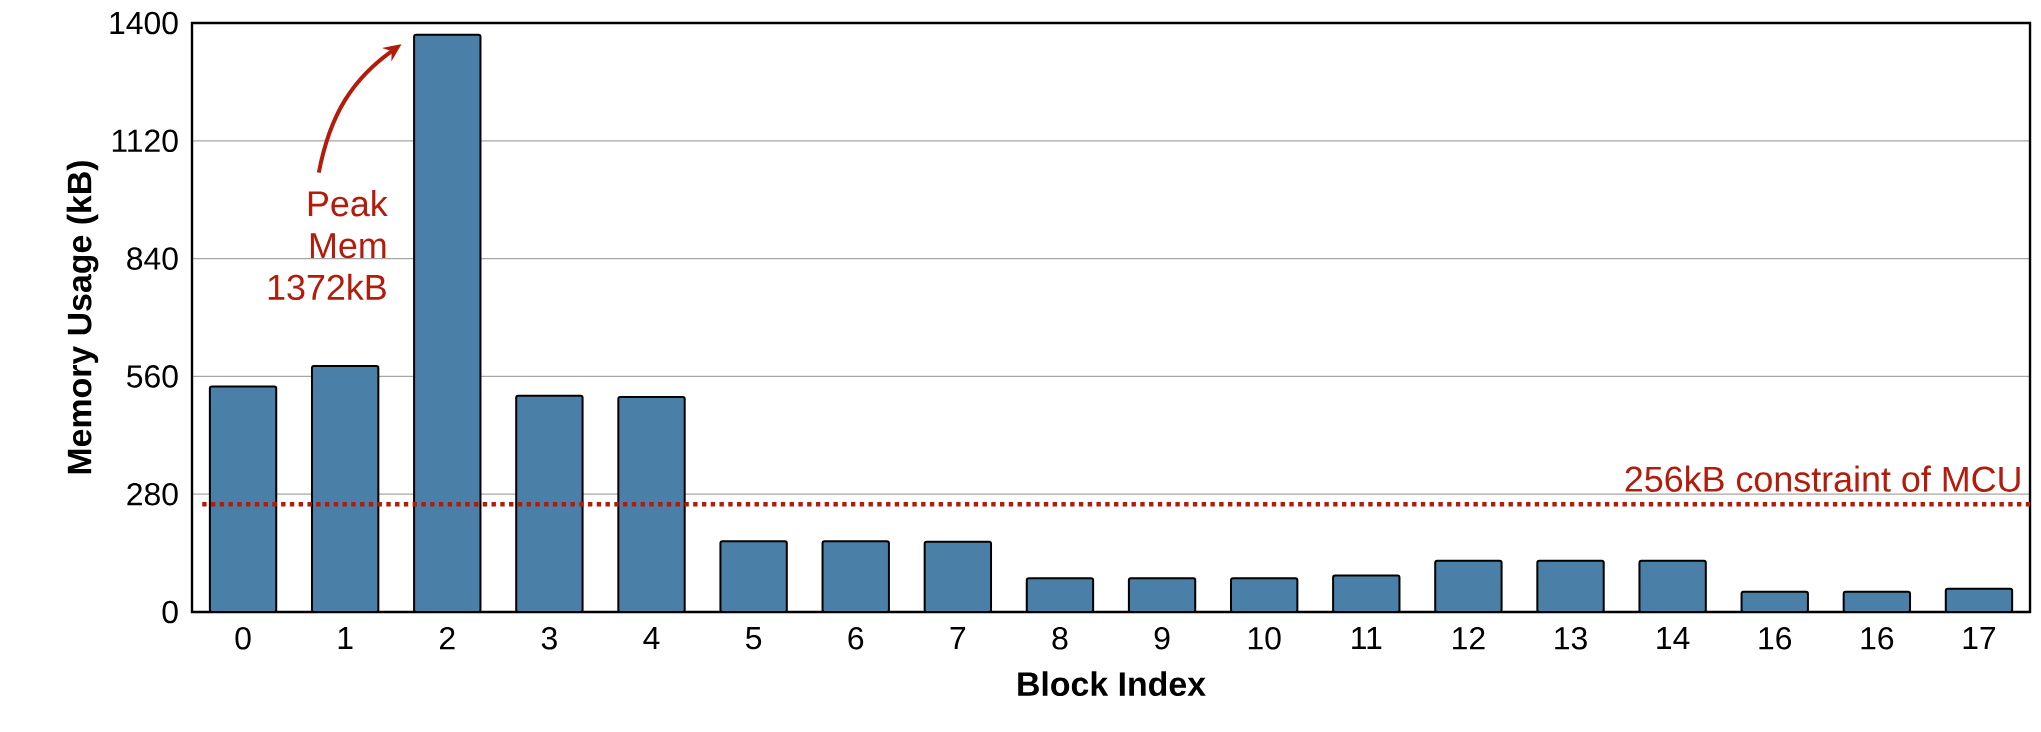 This screenshot has width=2041, height=732. I want to click on x-tick-label: 0, so click(243, 638).